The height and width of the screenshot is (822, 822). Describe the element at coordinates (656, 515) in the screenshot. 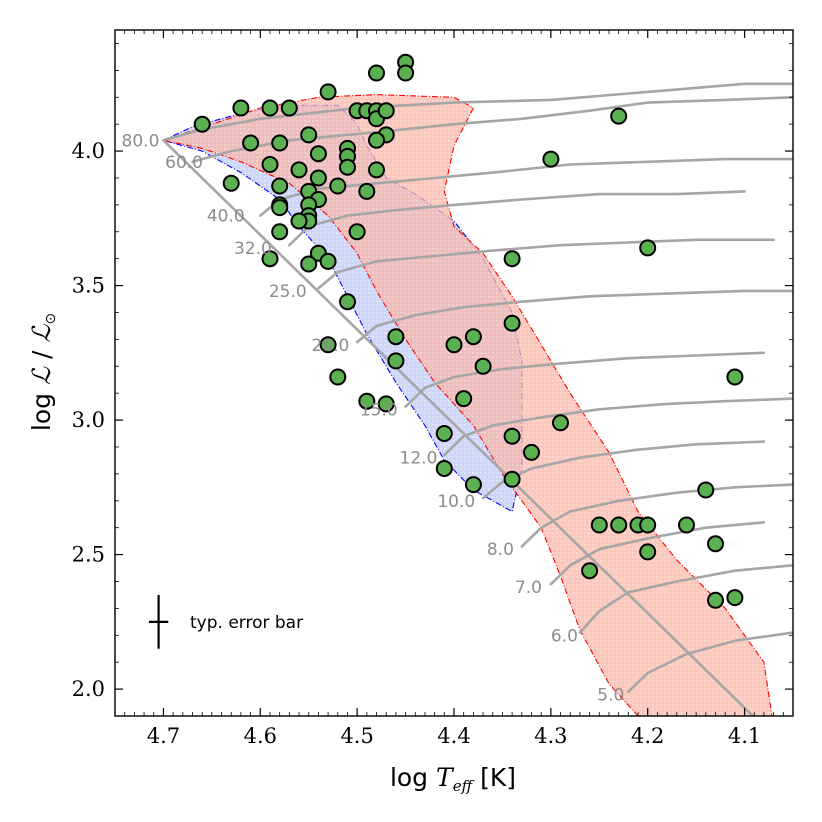

I see `track-8.0` at that location.